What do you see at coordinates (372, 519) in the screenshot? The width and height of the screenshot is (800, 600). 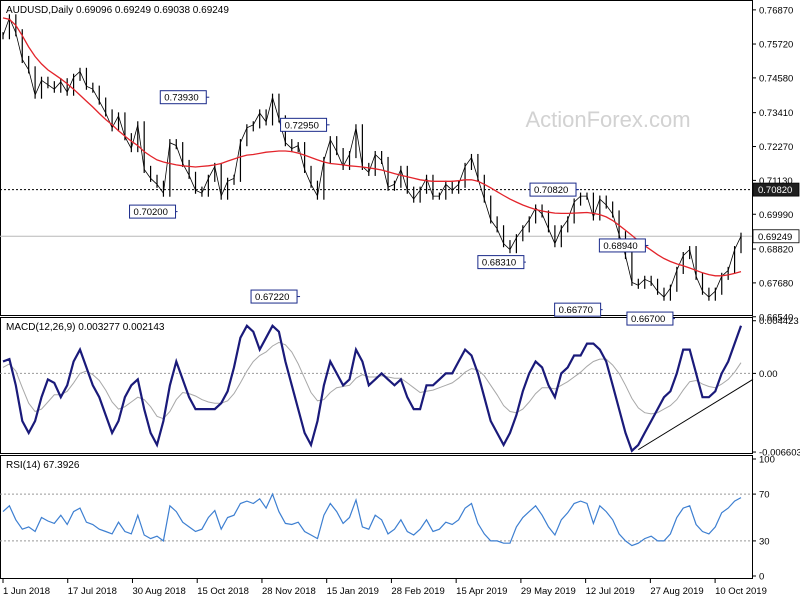 I see `rsi-line` at bounding box center [372, 519].